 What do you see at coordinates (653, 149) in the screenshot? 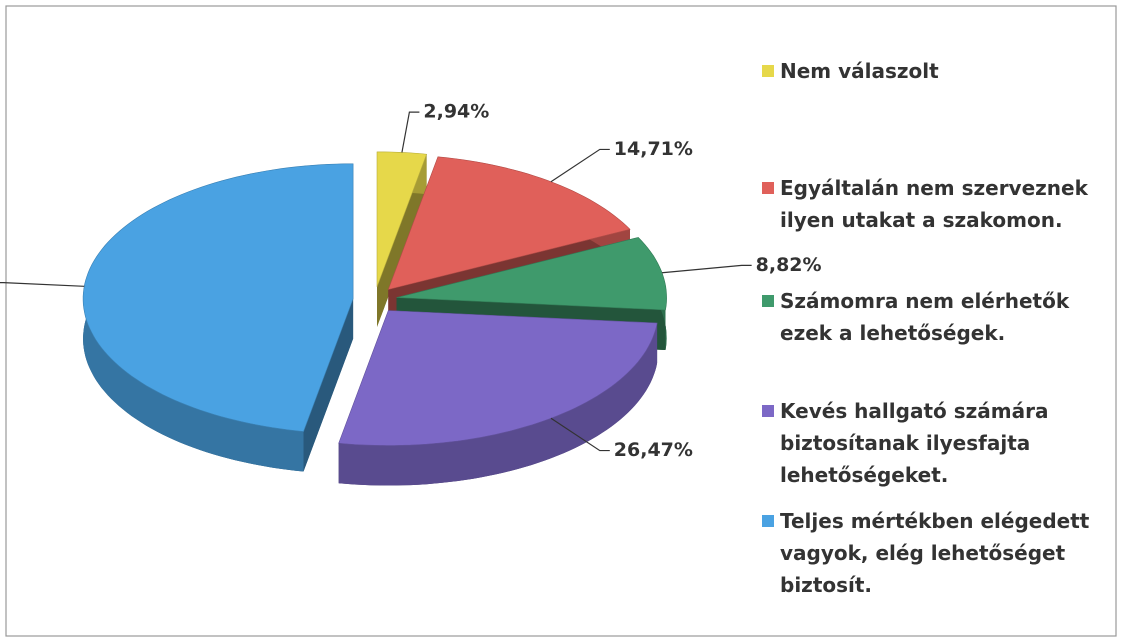
I see `data-label: 14,71%` at bounding box center [653, 149].